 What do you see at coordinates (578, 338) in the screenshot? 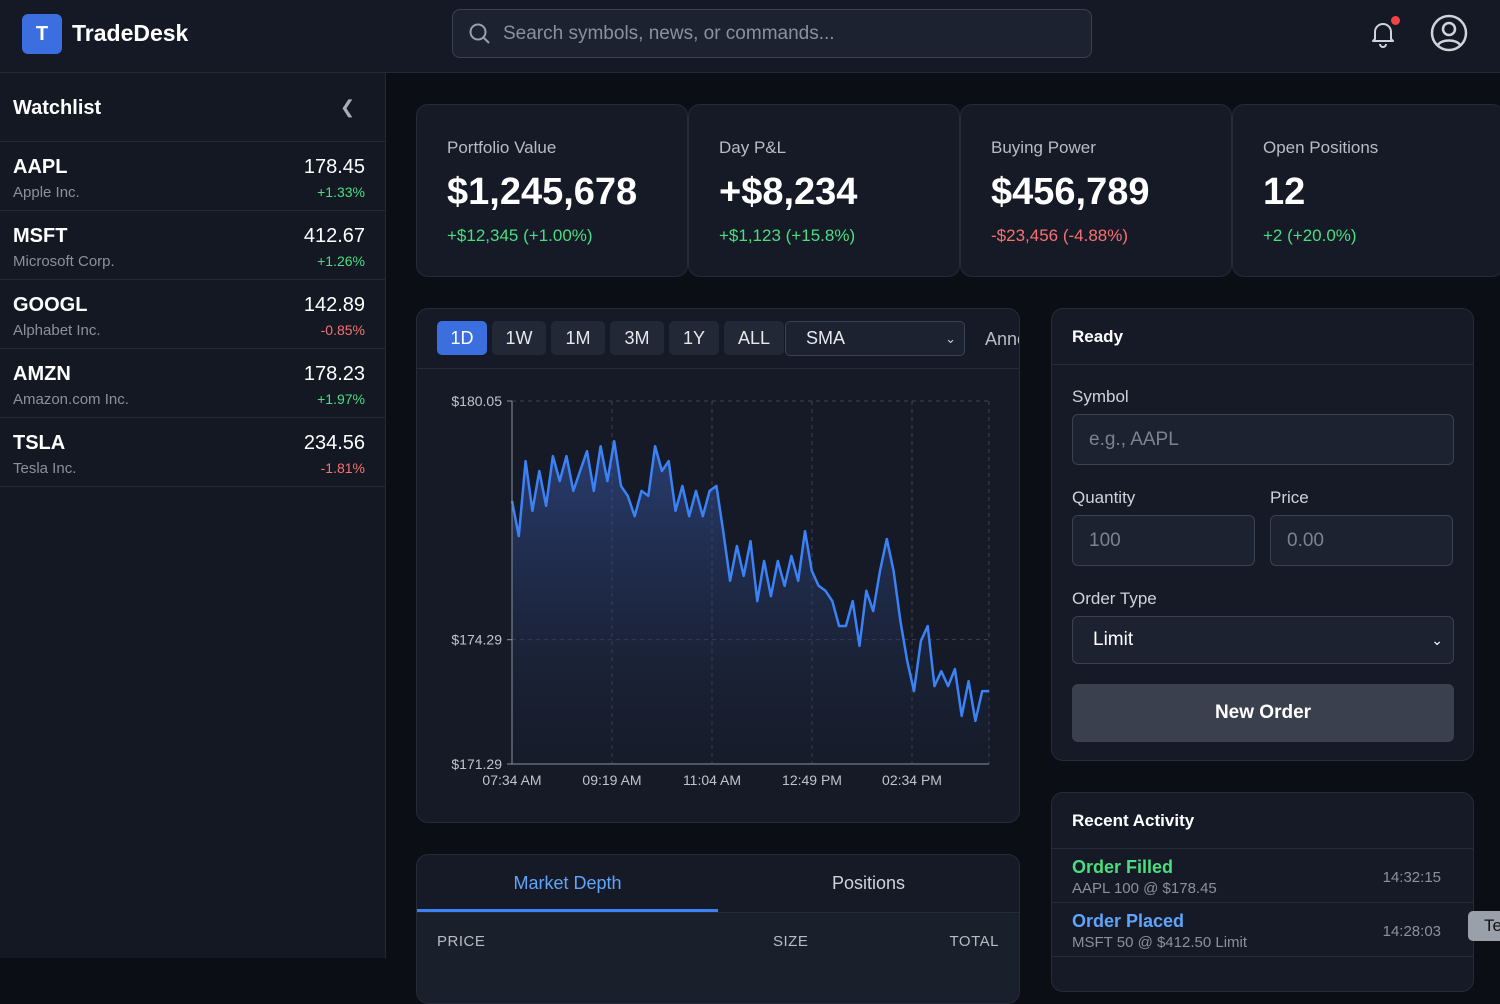
I see `timeframe-1m-button: 1M` at bounding box center [578, 338].